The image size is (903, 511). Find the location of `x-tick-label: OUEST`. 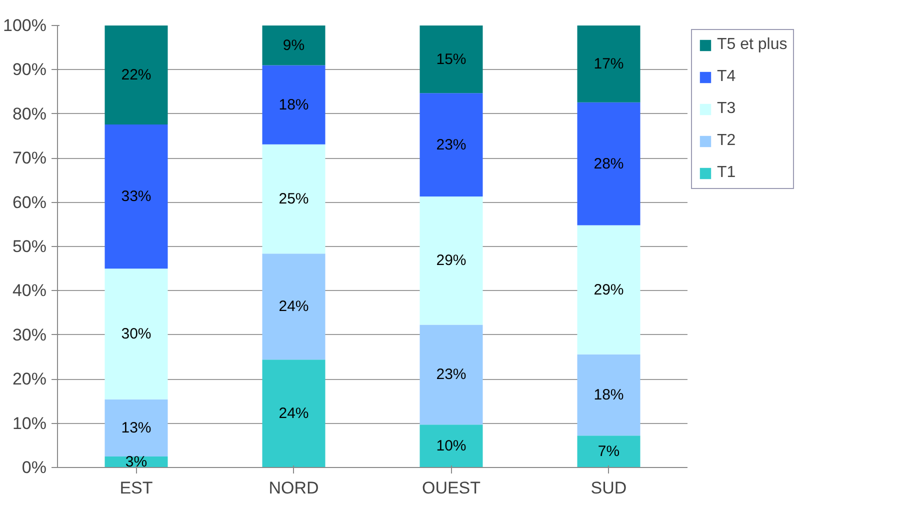

x-tick-label: OUEST is located at coordinates (451, 488).